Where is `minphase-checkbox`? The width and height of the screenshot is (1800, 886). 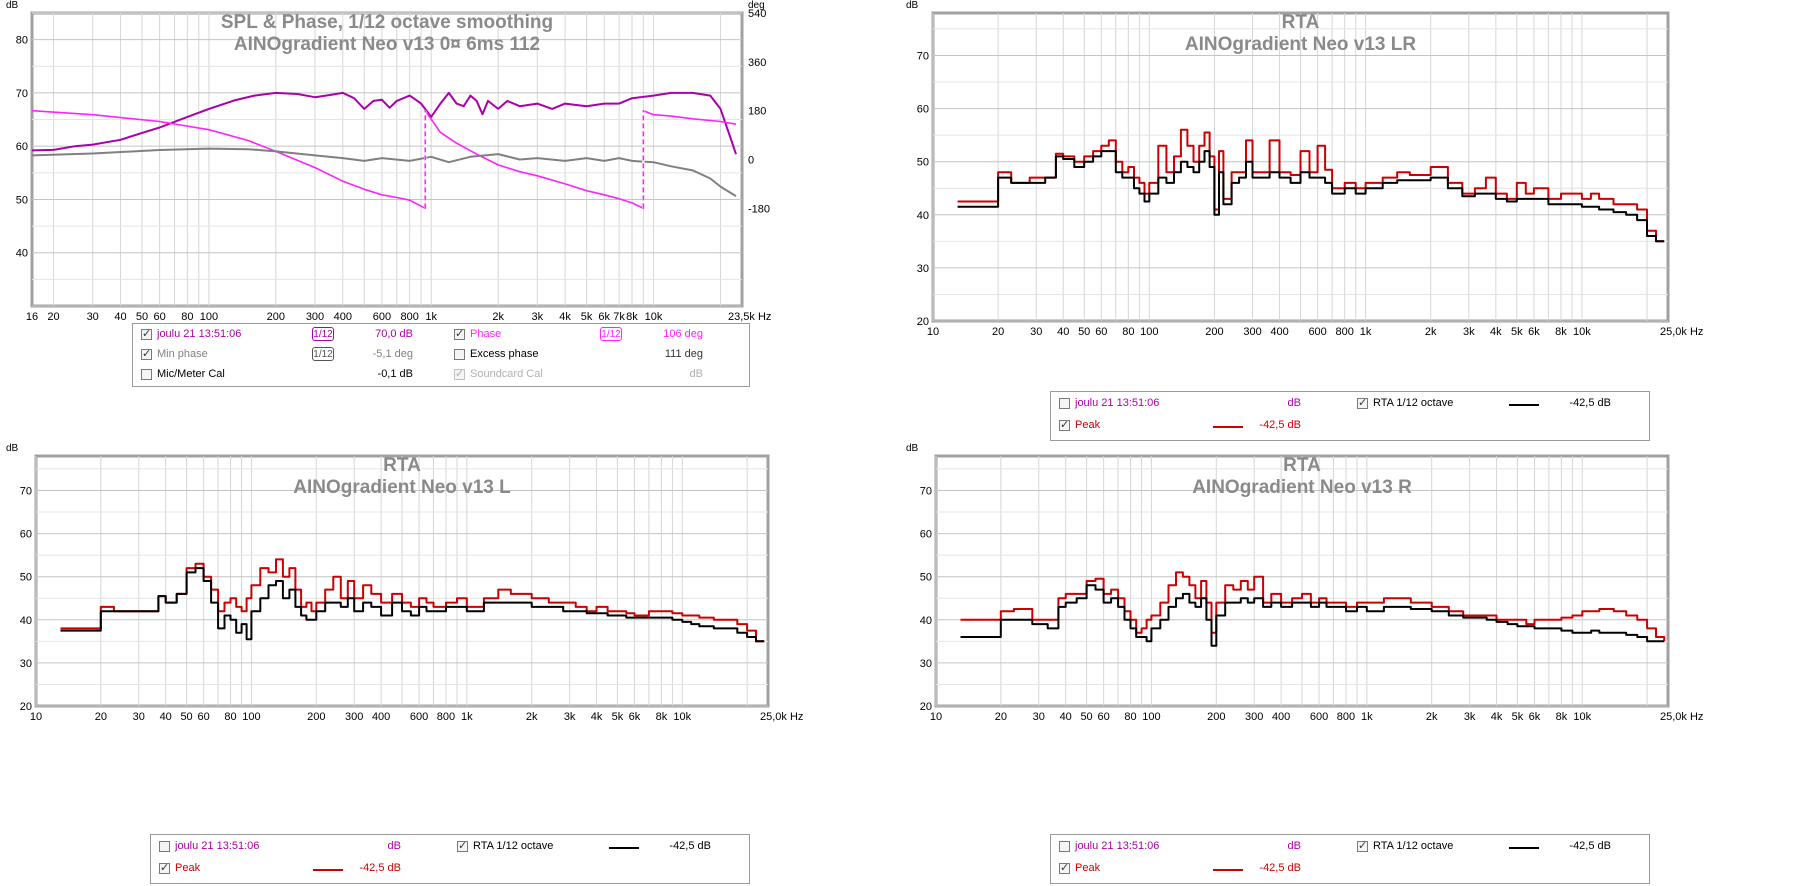 minphase-checkbox is located at coordinates (146, 353).